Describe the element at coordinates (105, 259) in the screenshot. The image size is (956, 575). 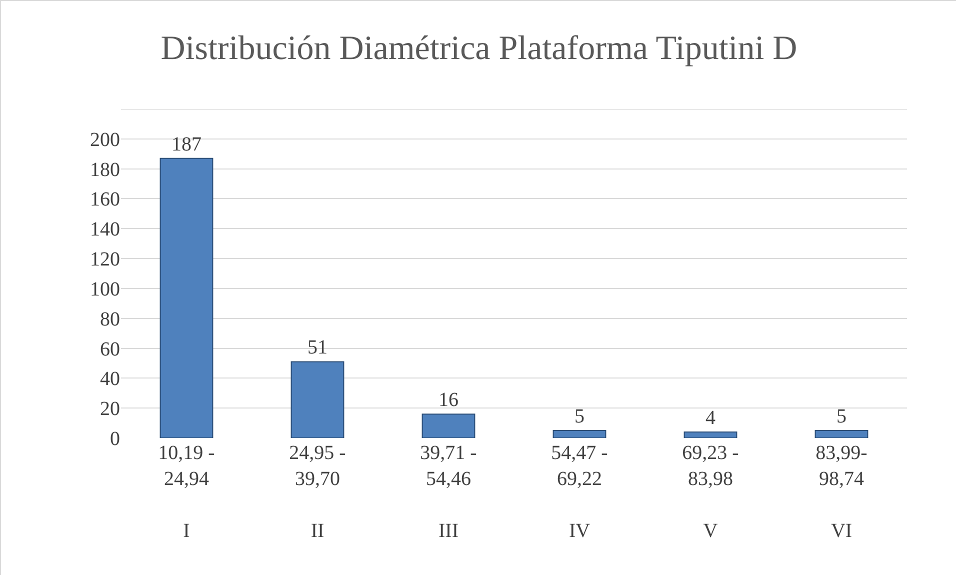
I see `y-tick-label: 120` at that location.